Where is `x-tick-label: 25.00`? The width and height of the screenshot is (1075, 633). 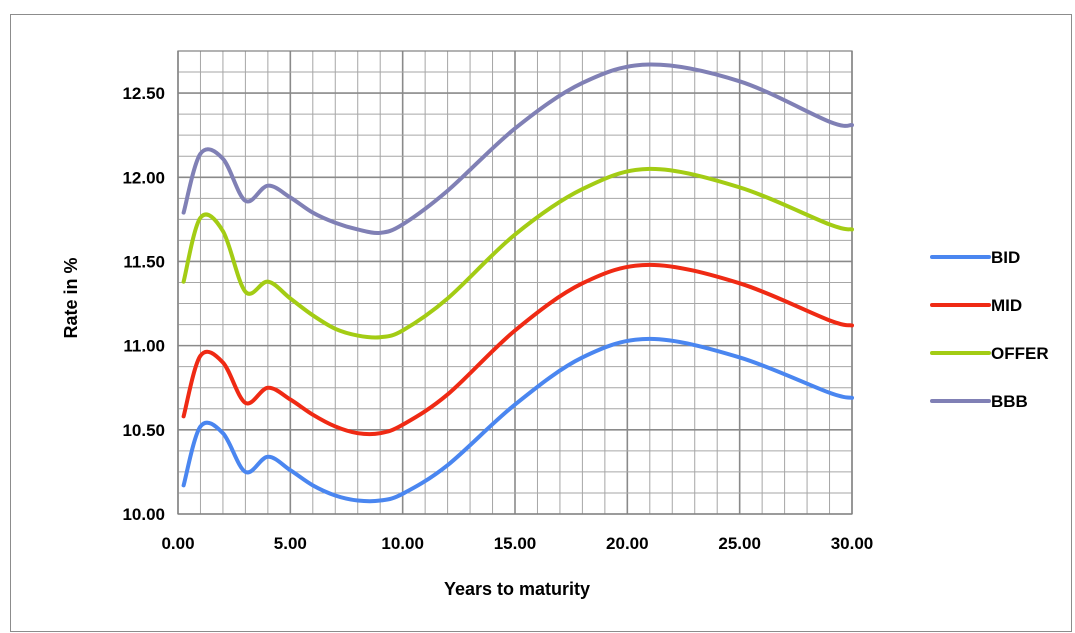 x-tick-label: 25.00 is located at coordinates (739, 543).